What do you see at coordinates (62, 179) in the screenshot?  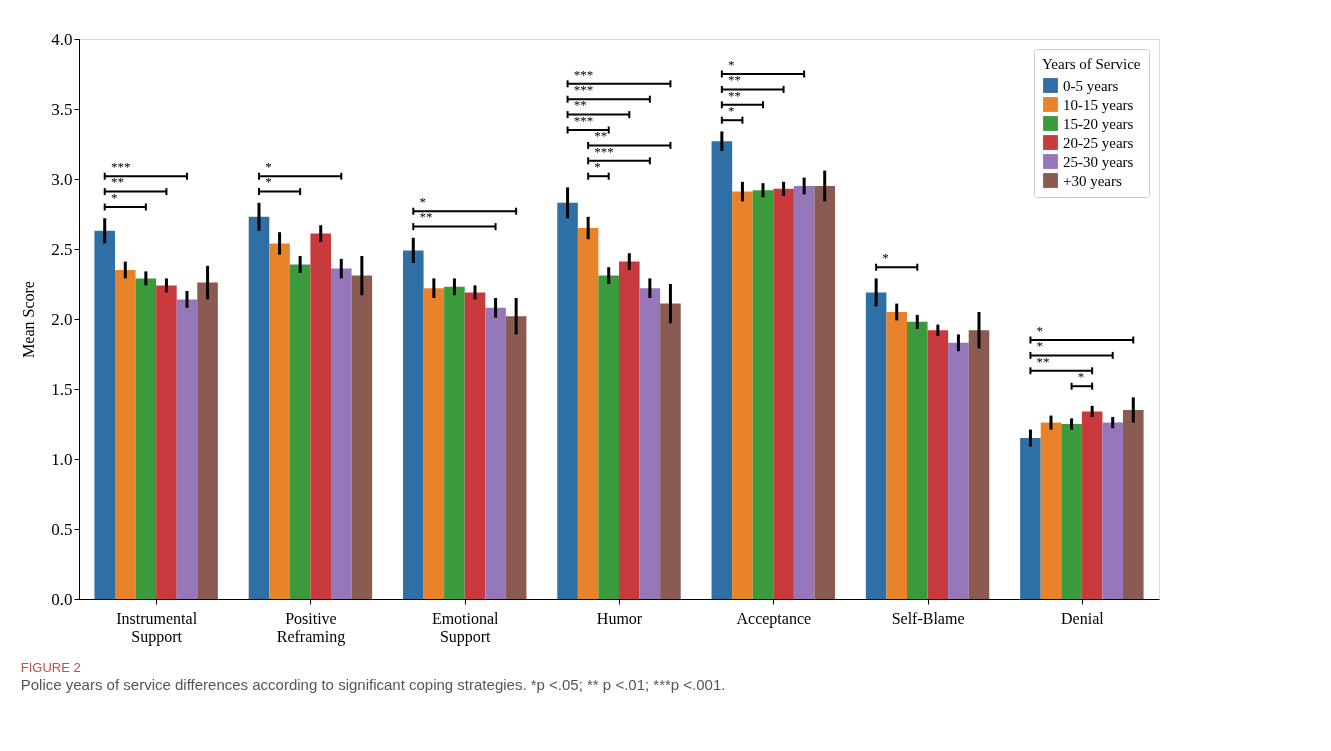 I see `y-tick-label: 3.0` at bounding box center [62, 179].